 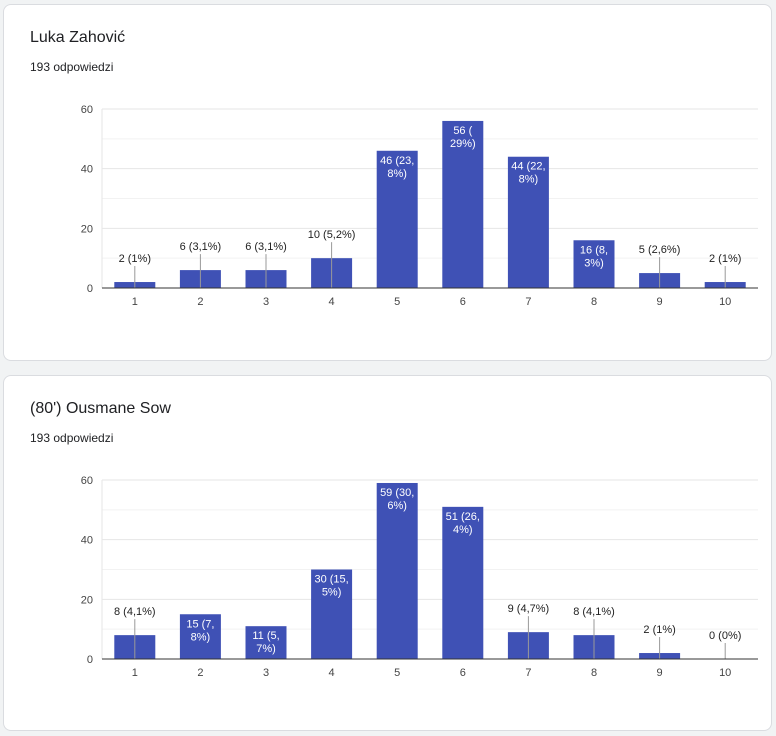 I want to click on data-label: 30 (15, 5%), so click(x=331, y=586).